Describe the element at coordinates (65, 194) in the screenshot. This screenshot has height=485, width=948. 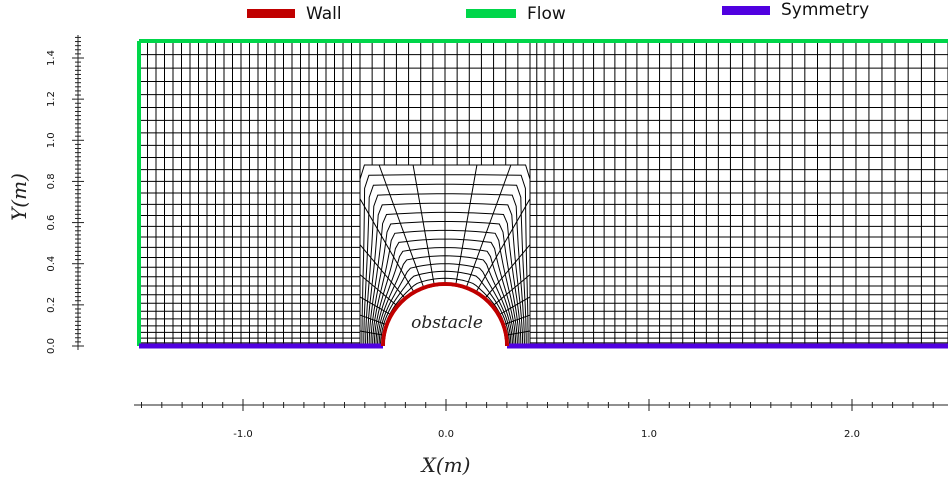
I see `y-axis: 0.0 0.2 0.4 0.6 0.8 1.0 1.2 1.4` at that location.